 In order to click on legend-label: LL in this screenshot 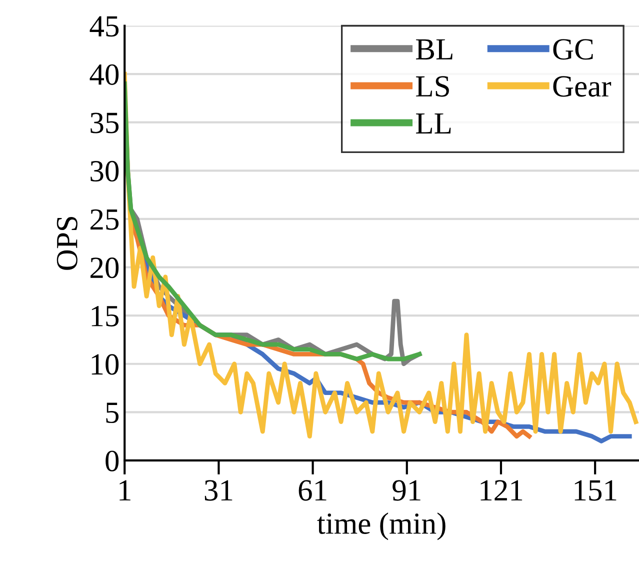, I will do `click(433, 123)`.